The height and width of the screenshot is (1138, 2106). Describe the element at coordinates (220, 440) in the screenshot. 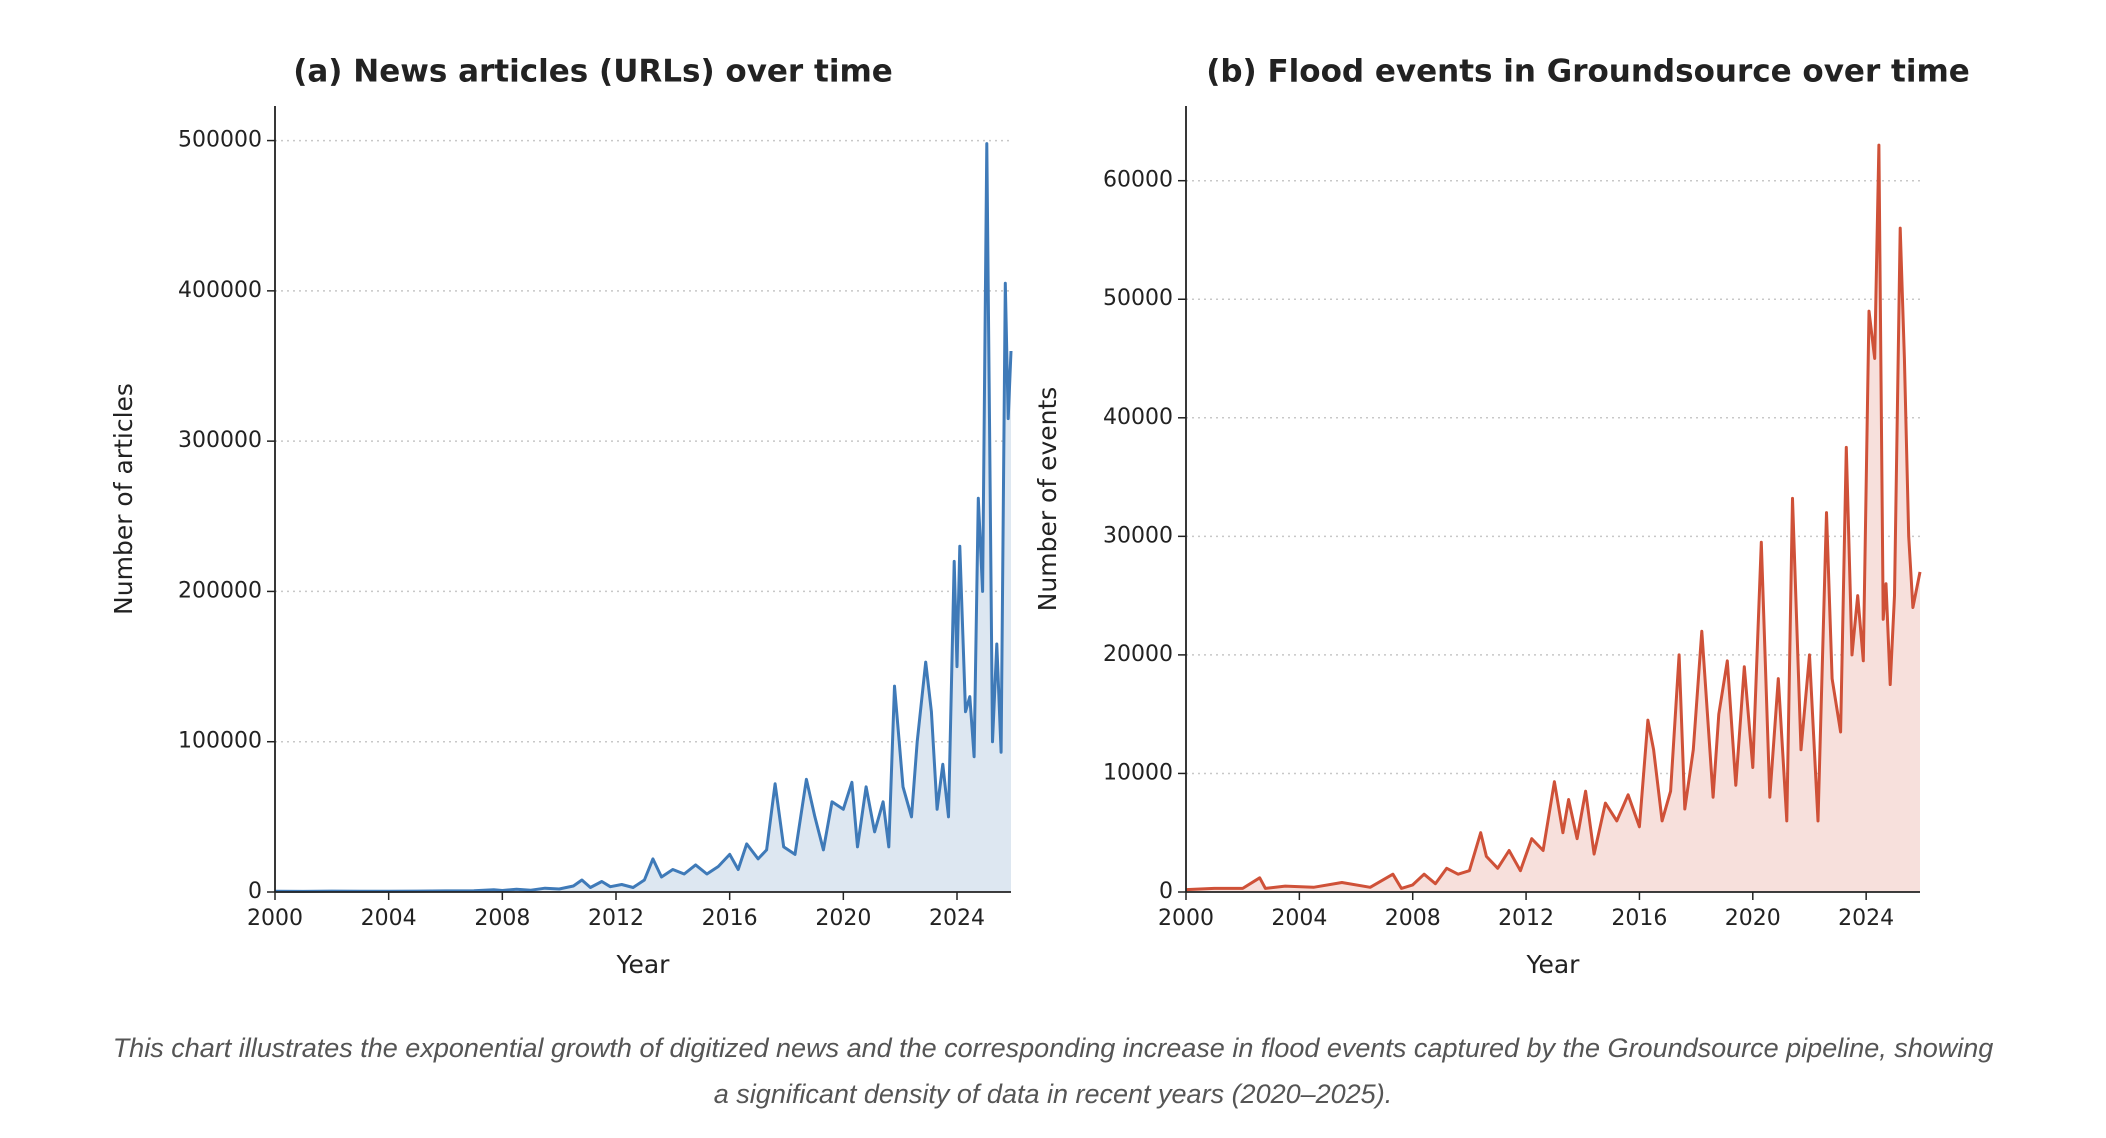

I see `y-tick-label: 300000` at that location.